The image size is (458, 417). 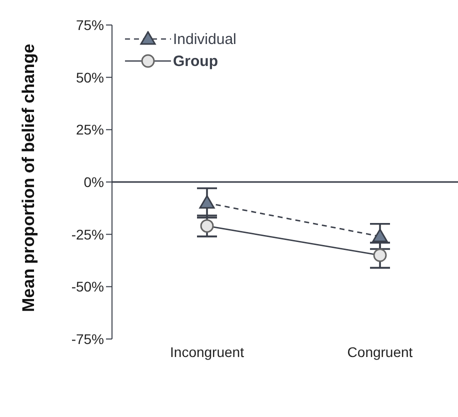 What do you see at coordinates (195, 61) in the screenshot?
I see `legend-label: Group` at bounding box center [195, 61].